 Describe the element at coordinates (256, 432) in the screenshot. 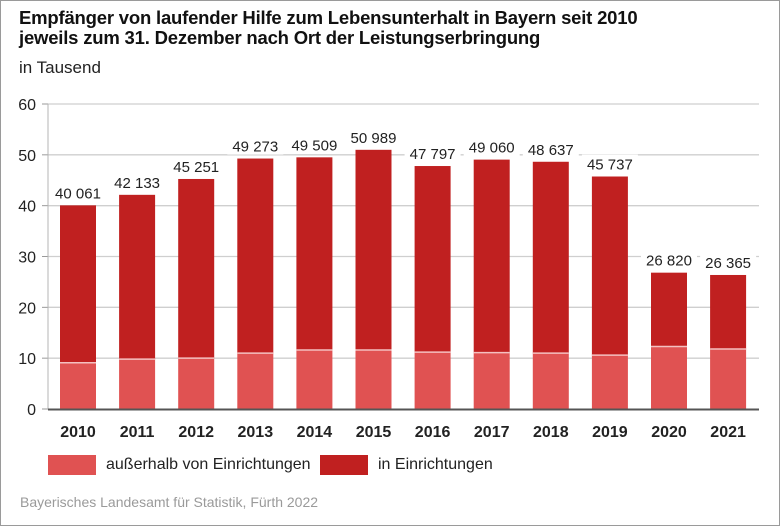

I see `x-tick-label: 2013` at that location.